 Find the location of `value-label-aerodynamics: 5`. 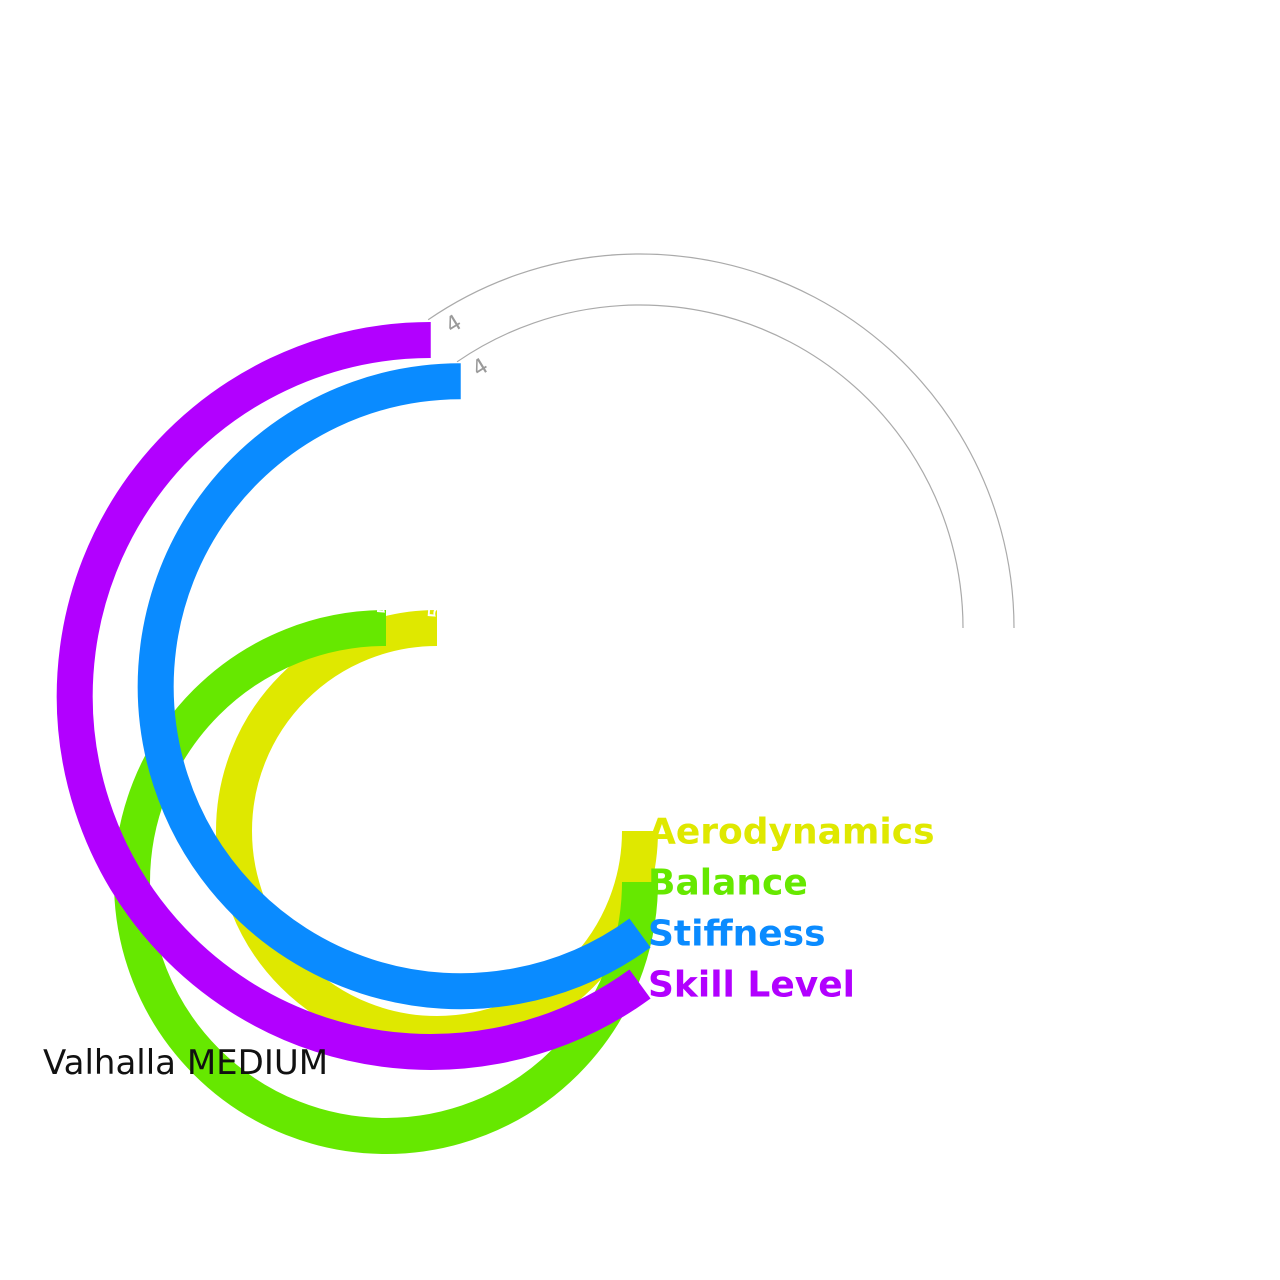

value-label-aerodynamics: 5 is located at coordinates (438, 612).